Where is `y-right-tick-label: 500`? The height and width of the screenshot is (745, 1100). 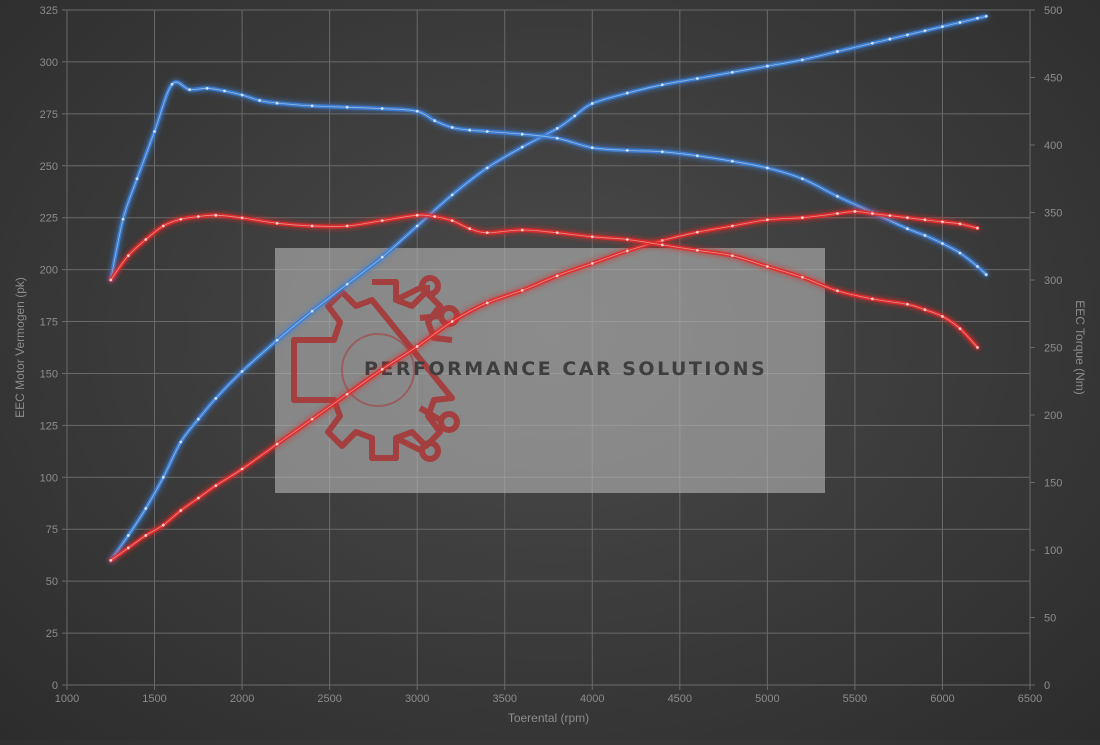
y-right-tick-label: 500 is located at coordinates (1053, 11).